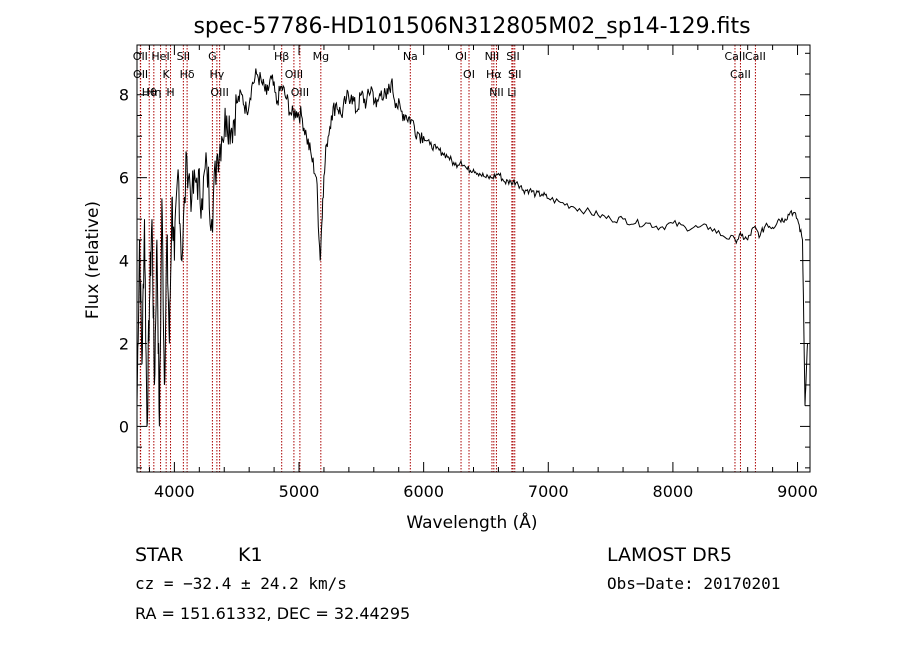 The image size is (900, 649). Describe the element at coordinates (321, 56) in the screenshot. I see `line-label-5175: Mg` at that location.